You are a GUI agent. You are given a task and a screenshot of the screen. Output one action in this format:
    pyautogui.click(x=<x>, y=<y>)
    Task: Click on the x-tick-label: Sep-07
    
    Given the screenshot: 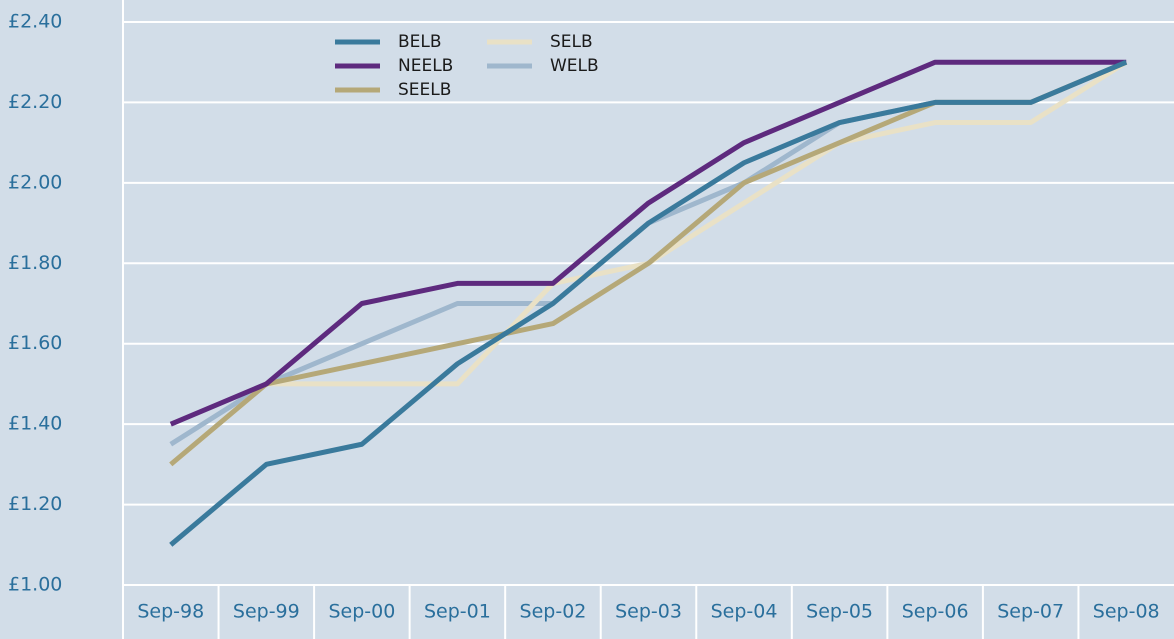 What is the action you would take?
    pyautogui.click(x=1030, y=612)
    